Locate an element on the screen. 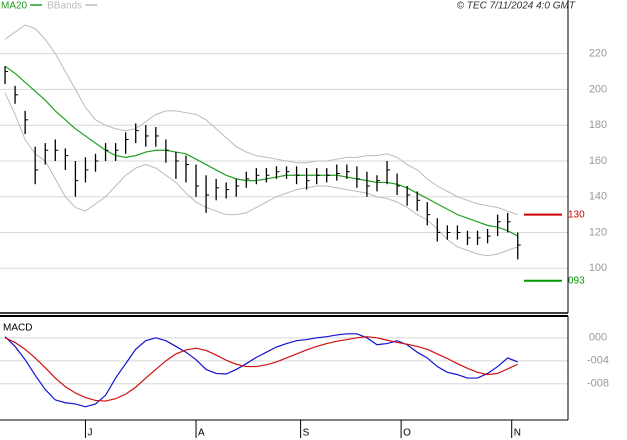 Image resolution: width=627 pixels, height=440 pixels. y-tick-label: 000 is located at coordinates (598, 338).